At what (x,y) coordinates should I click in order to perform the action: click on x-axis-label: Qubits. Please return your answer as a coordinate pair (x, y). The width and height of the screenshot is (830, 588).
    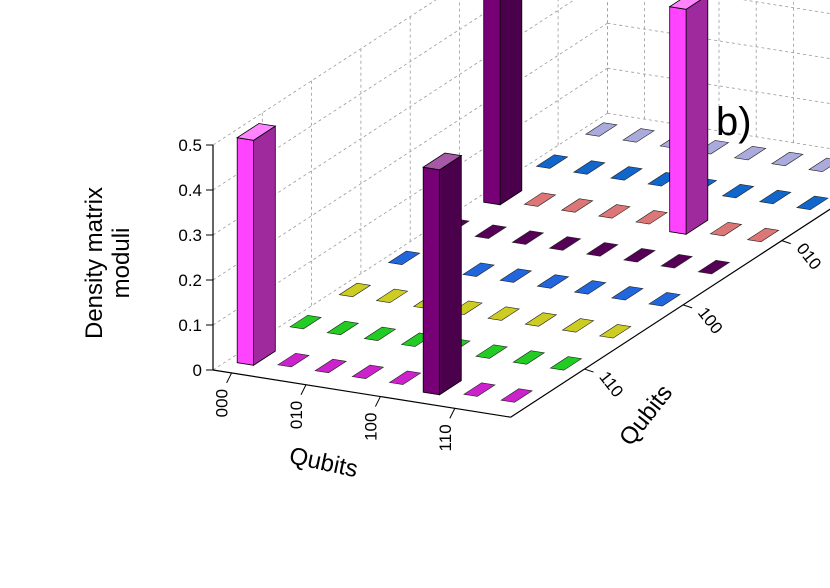
    Looking at the image, I should click on (323, 462).